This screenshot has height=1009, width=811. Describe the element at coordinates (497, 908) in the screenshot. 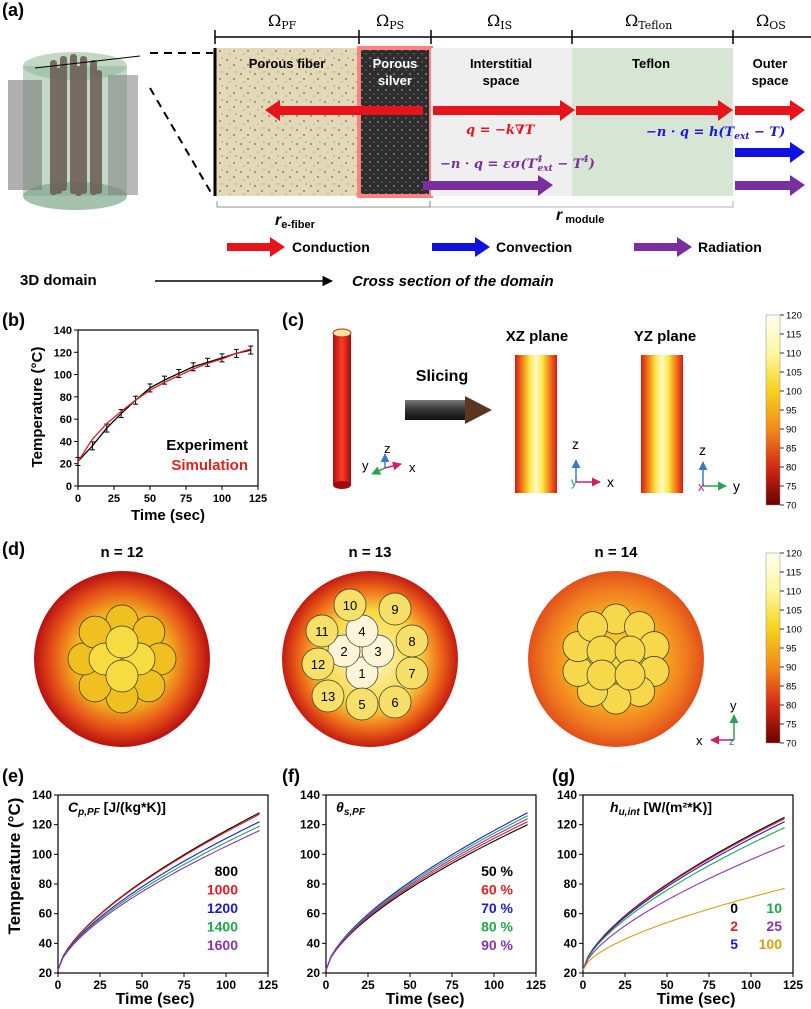

I see `legend-f-entry: 70 %` at that location.